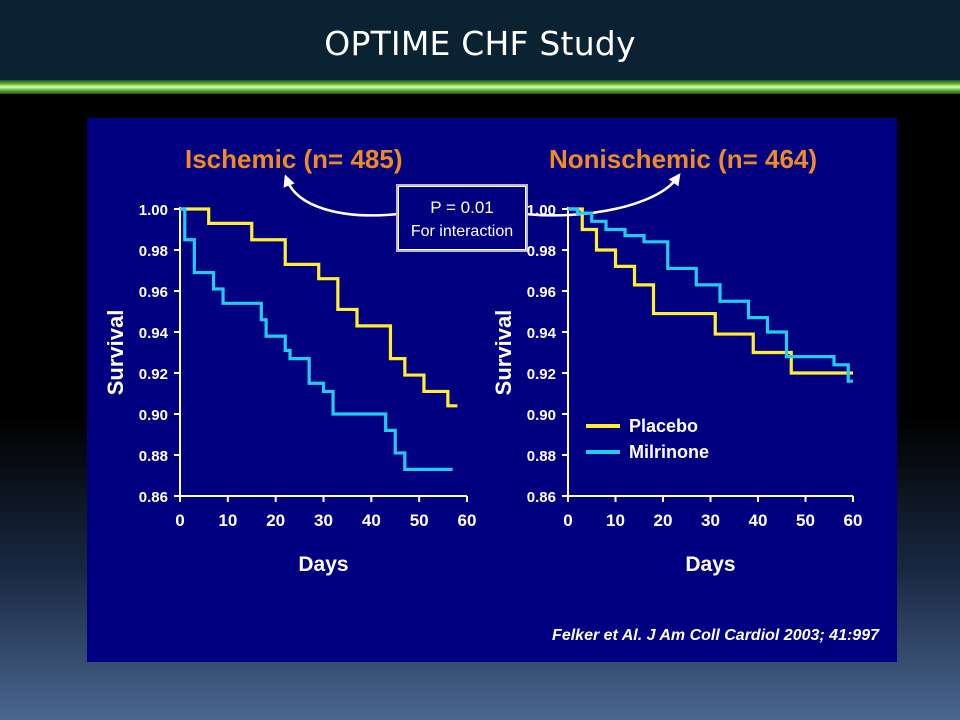  What do you see at coordinates (462, 218) in the screenshot?
I see `interaction-box: P = 0.01 For interaction` at bounding box center [462, 218].